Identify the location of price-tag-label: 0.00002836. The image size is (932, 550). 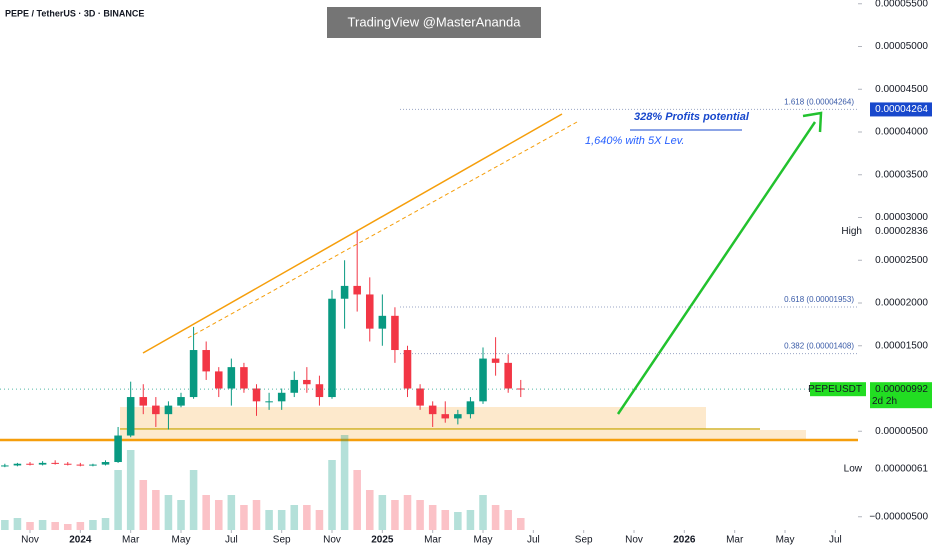
(901, 231).